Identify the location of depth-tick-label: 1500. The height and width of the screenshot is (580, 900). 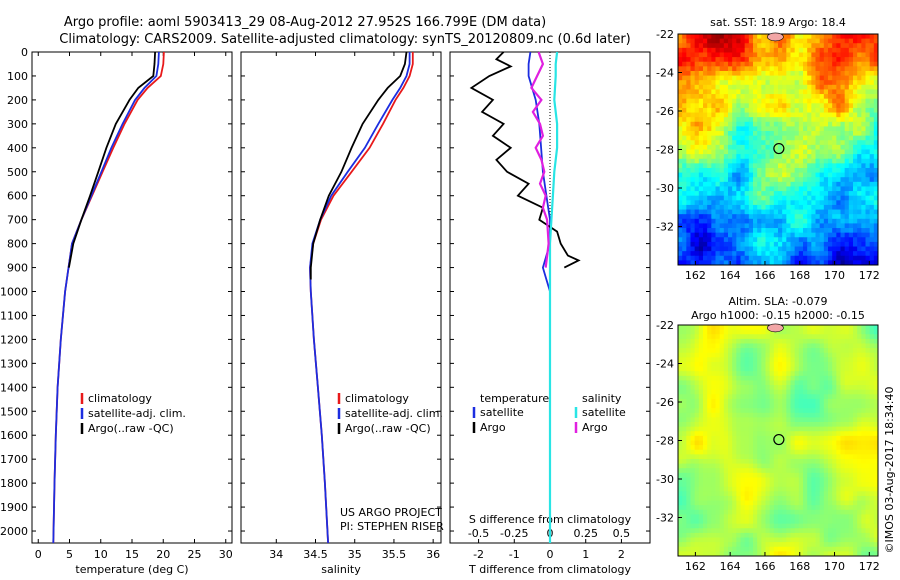
(14, 411).